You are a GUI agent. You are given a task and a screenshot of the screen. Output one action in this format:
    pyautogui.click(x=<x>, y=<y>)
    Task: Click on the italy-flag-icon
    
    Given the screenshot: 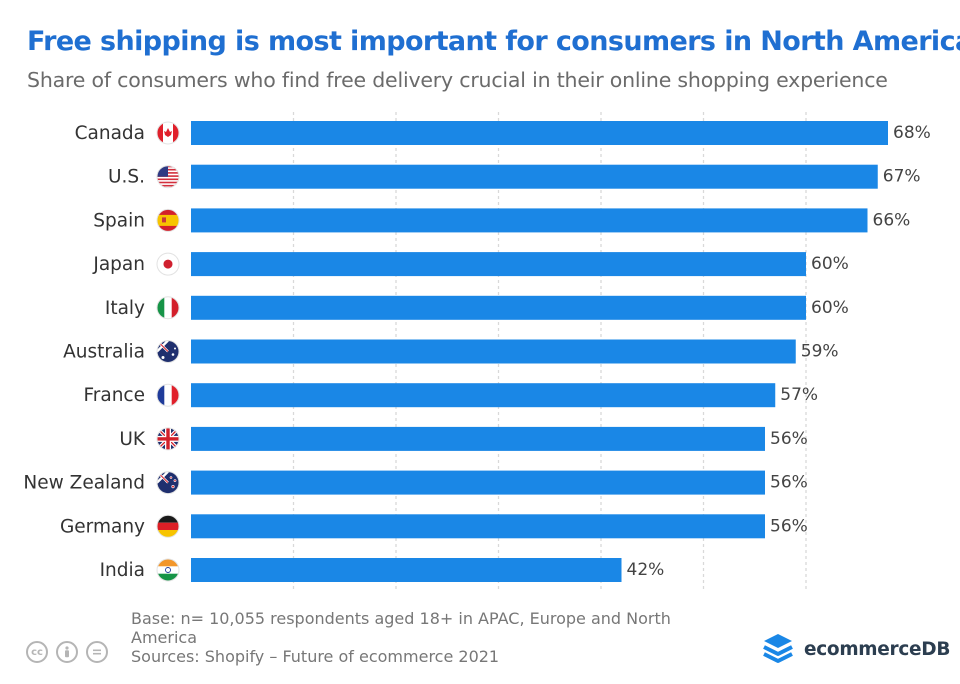 What is the action you would take?
    pyautogui.click(x=168, y=308)
    